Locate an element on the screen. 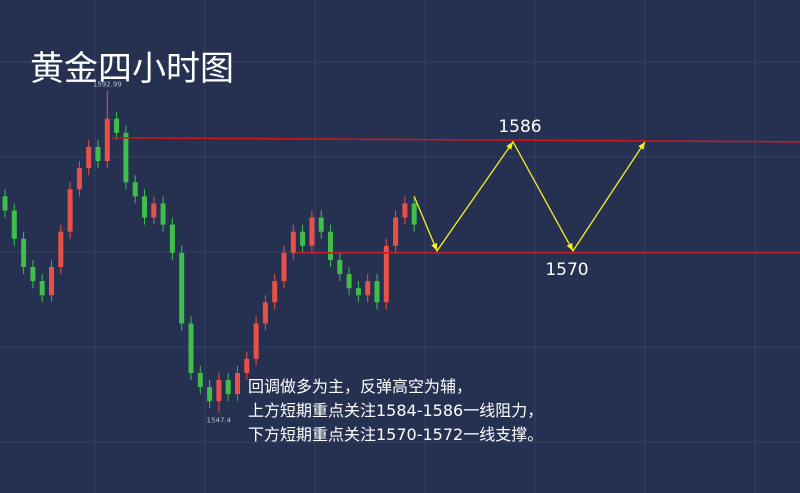  support-label: 1570 is located at coordinates (566, 270).